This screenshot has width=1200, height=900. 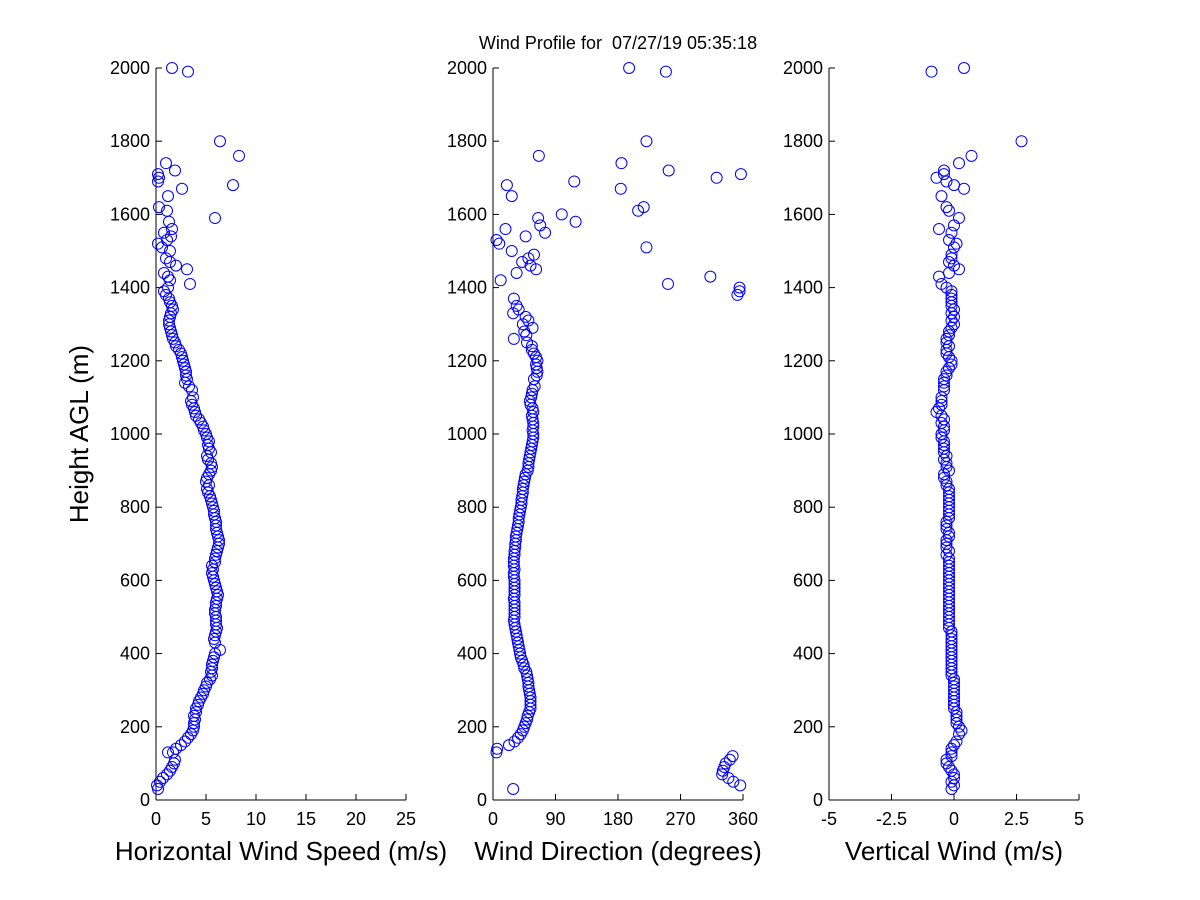 I want to click on y-tick-label: 1000, so click(x=467, y=434).